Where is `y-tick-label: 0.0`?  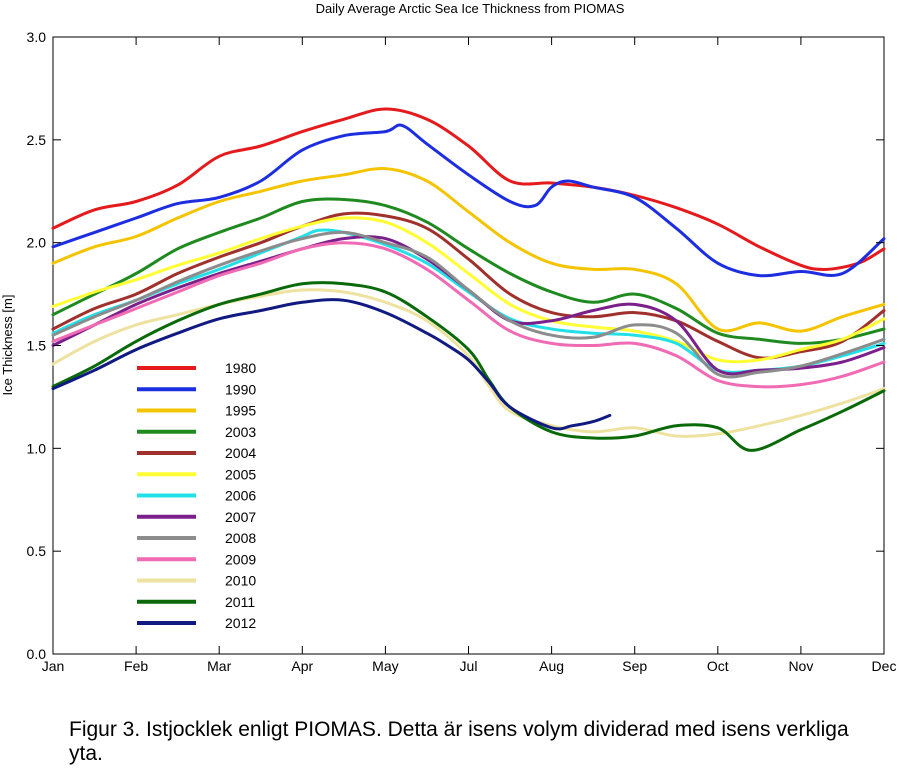
y-tick-label: 0.0 is located at coordinates (37, 654).